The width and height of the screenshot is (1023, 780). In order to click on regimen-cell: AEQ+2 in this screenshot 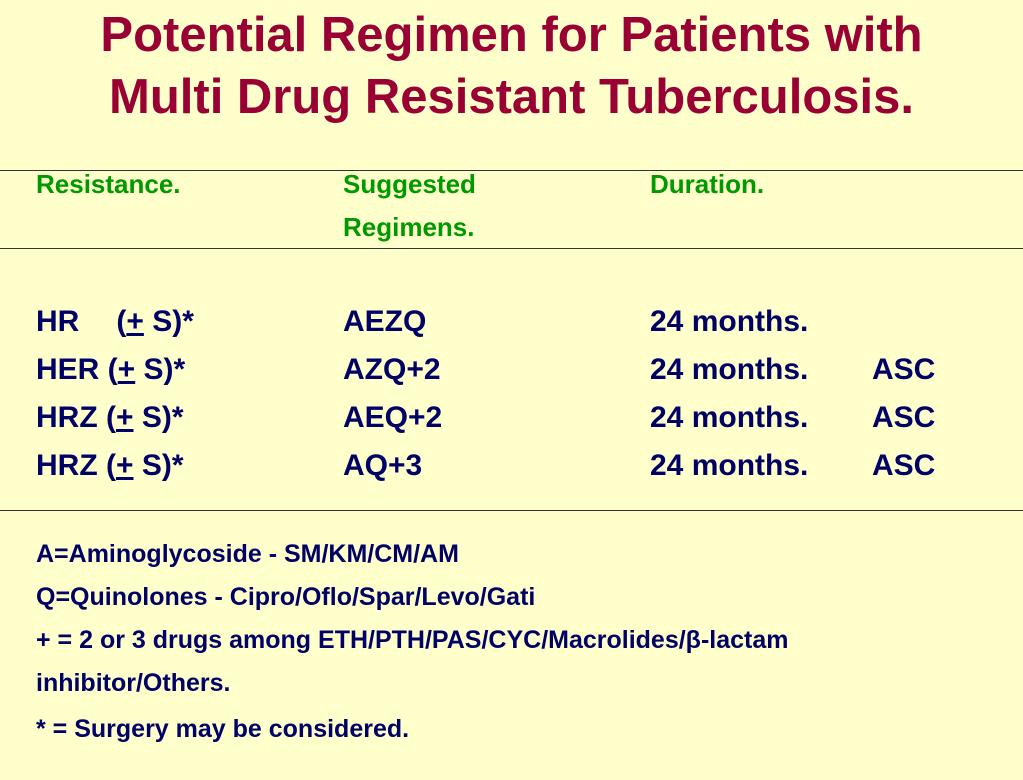, I will do `click(393, 417)`.